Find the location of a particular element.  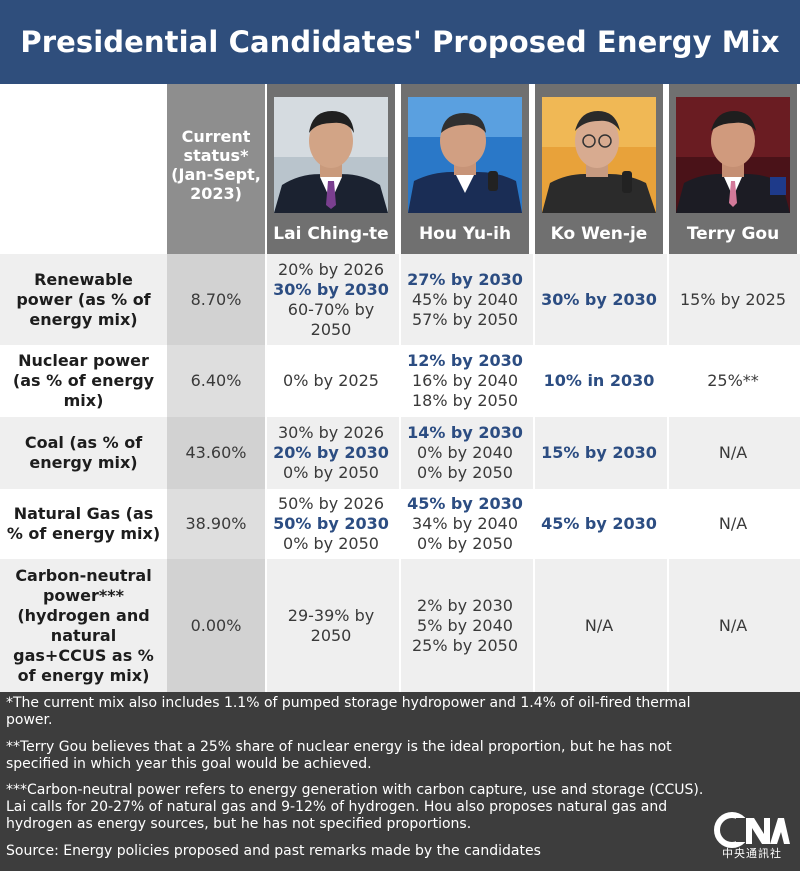

candidate-photo-hou is located at coordinates (465, 155).